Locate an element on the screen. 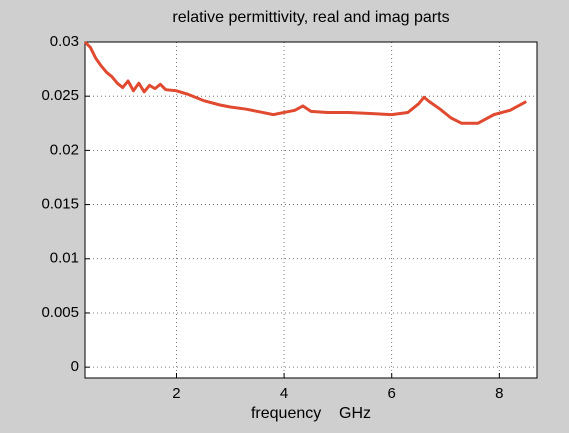 This screenshot has height=433, width=569. x-axis-label: frequency GHz is located at coordinates (311, 413).